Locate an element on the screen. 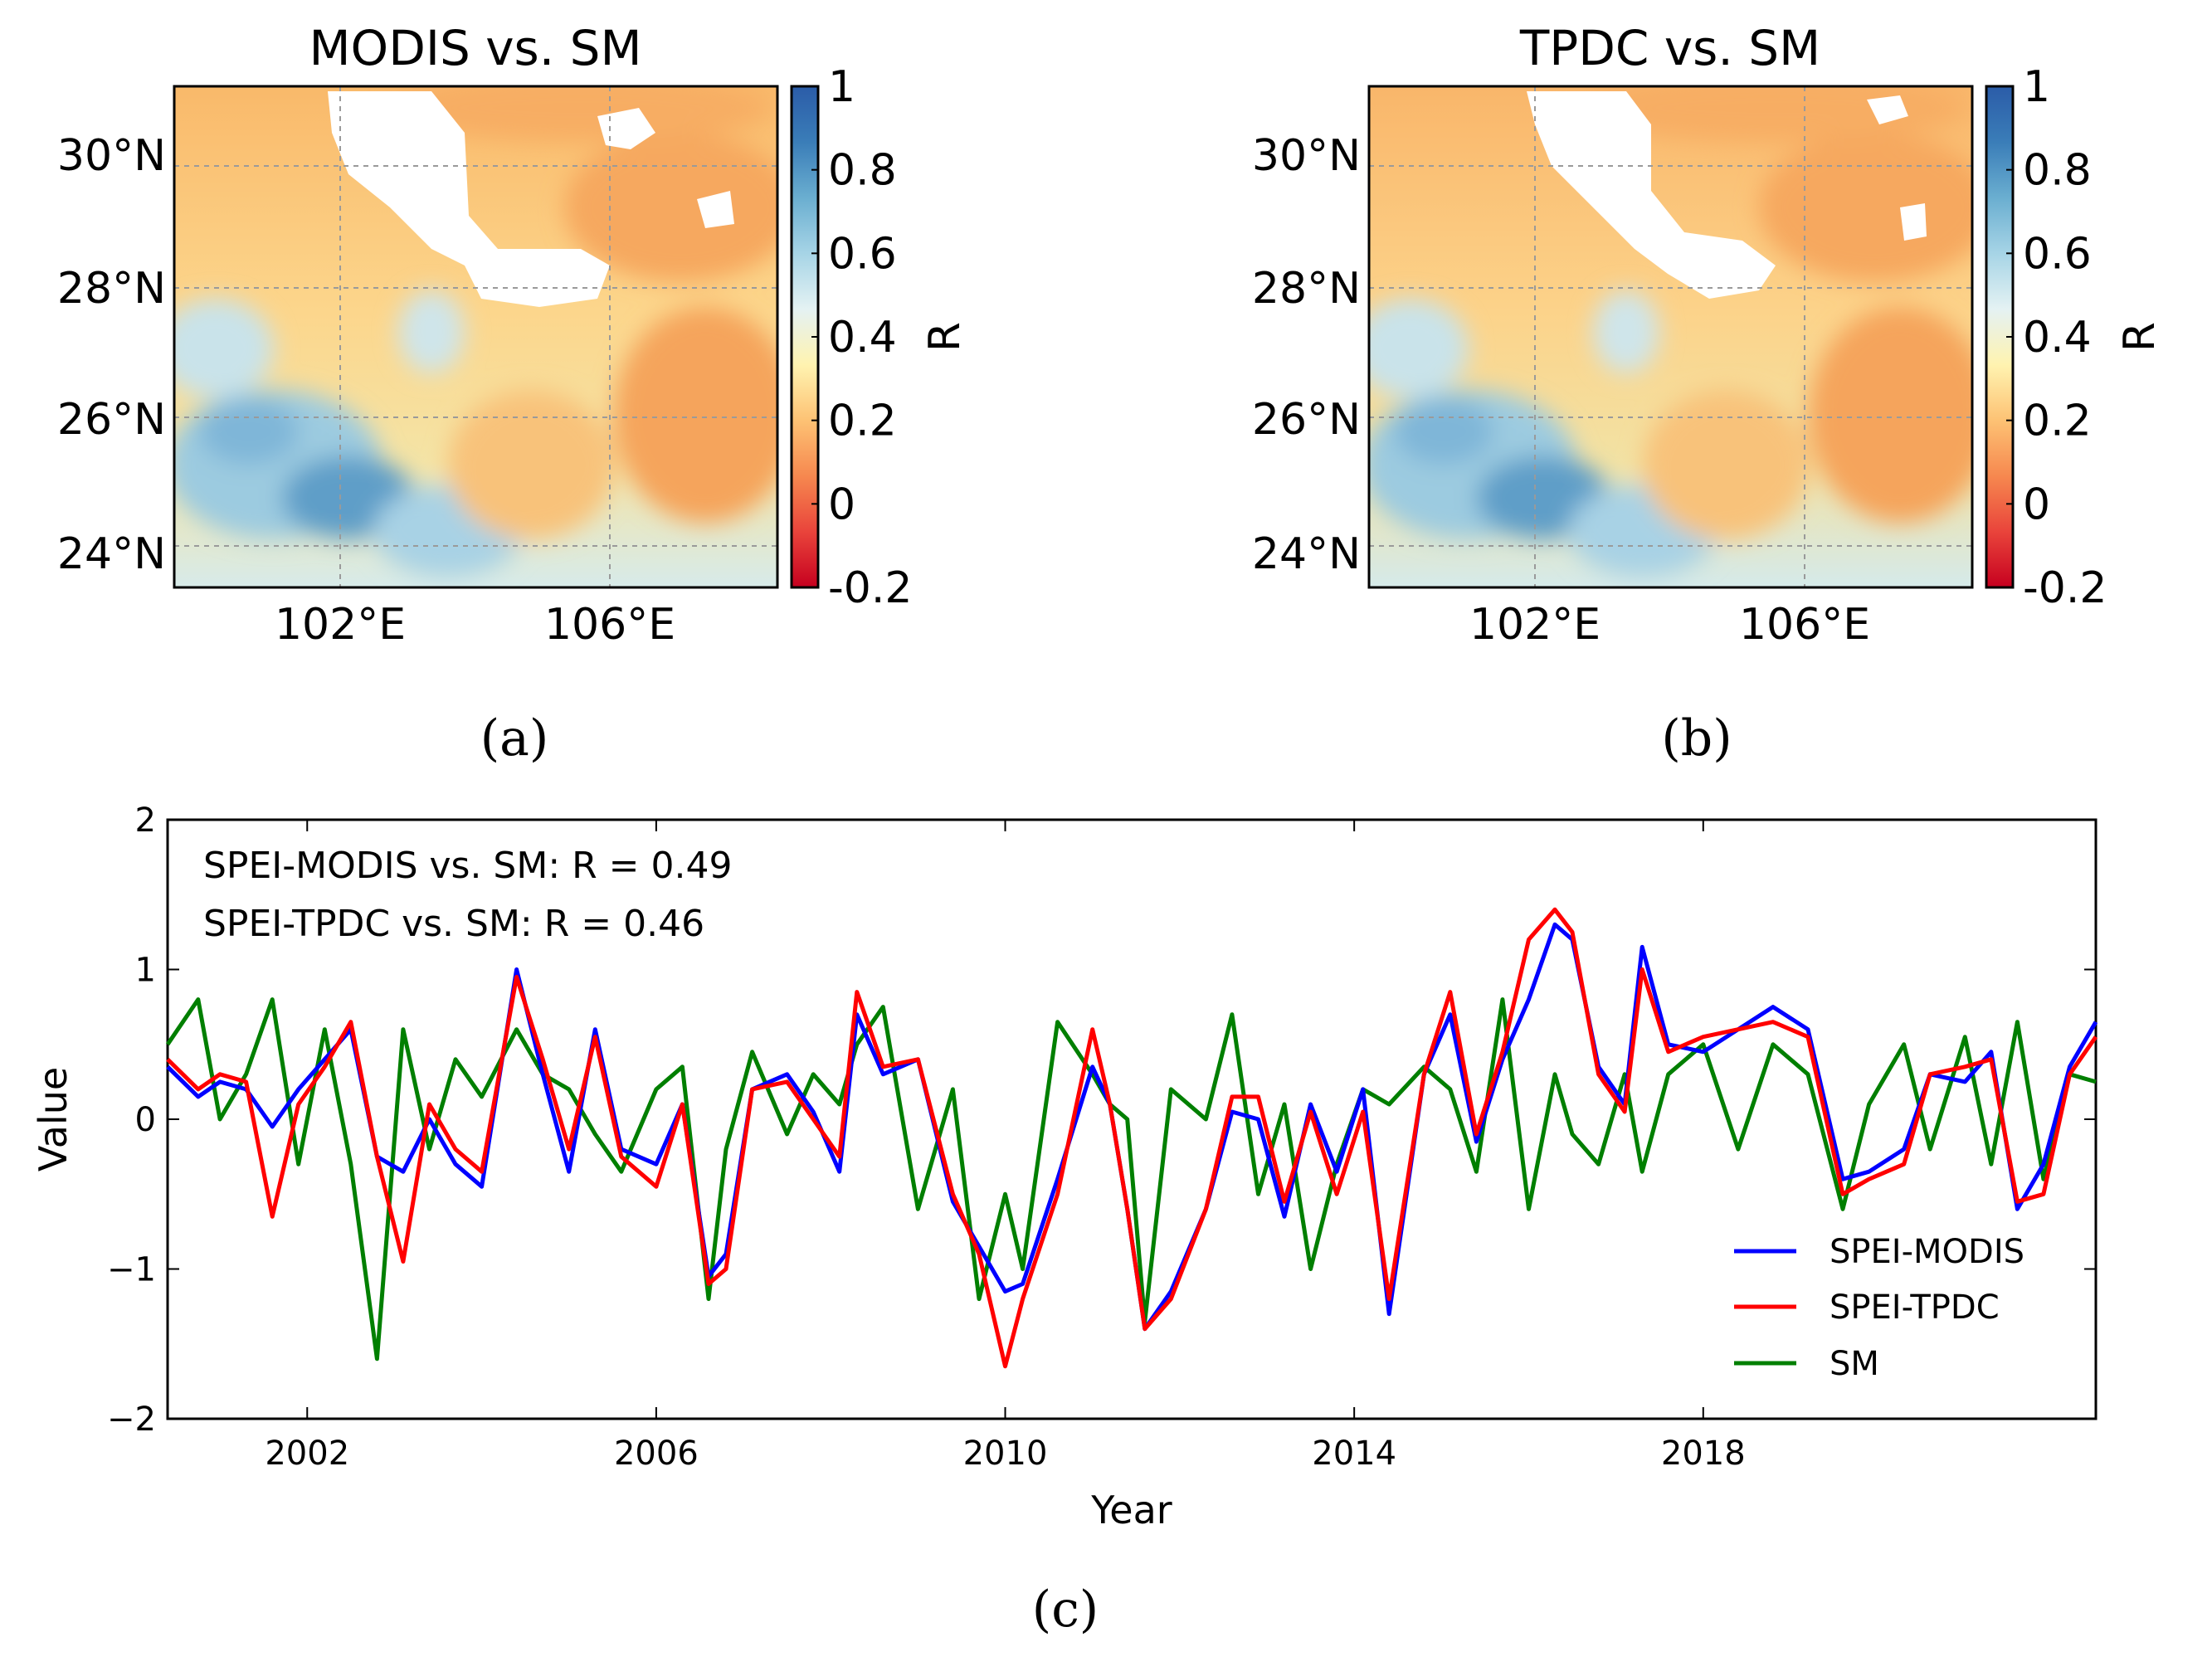  map-b-ytick: 24°N is located at coordinates (1306, 554).